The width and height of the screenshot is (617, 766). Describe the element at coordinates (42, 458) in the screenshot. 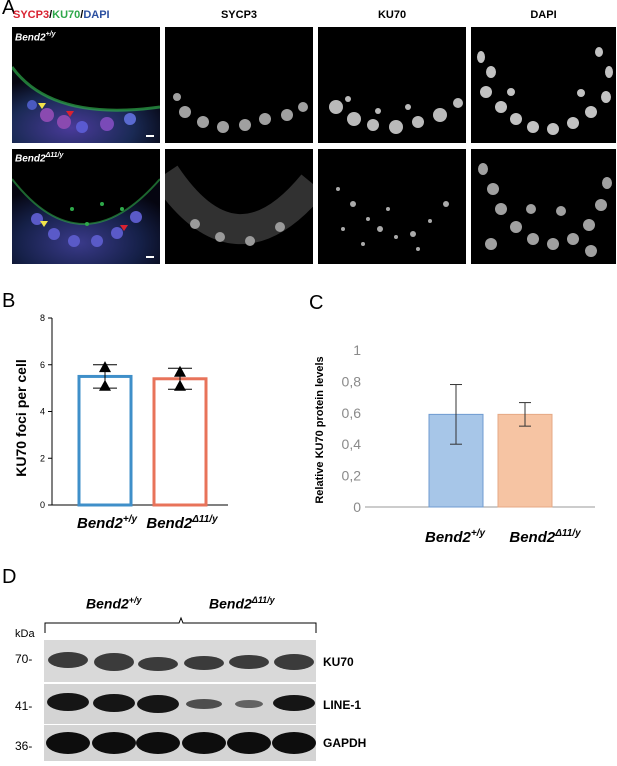

I see `panel-b-ytick-label: 2` at that location.